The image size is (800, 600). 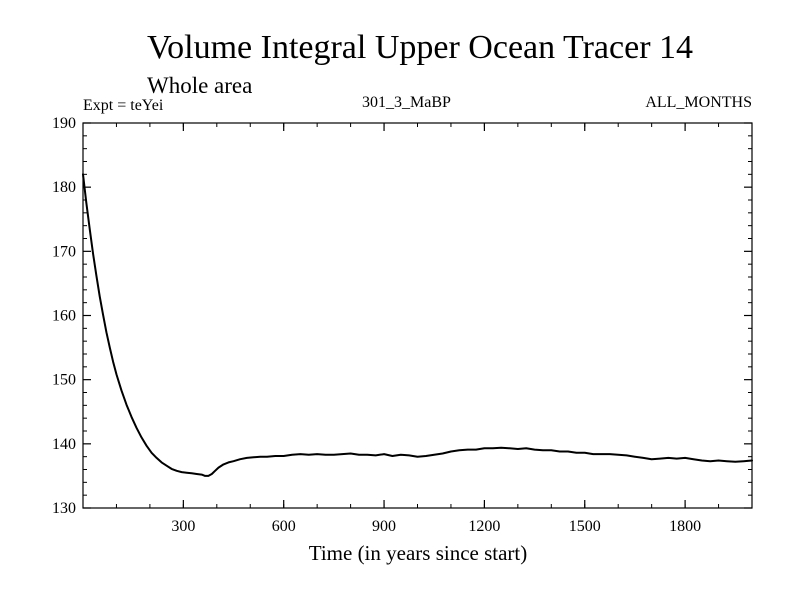 I want to click on experiment-label: Expt = teYei, so click(x=123, y=105).